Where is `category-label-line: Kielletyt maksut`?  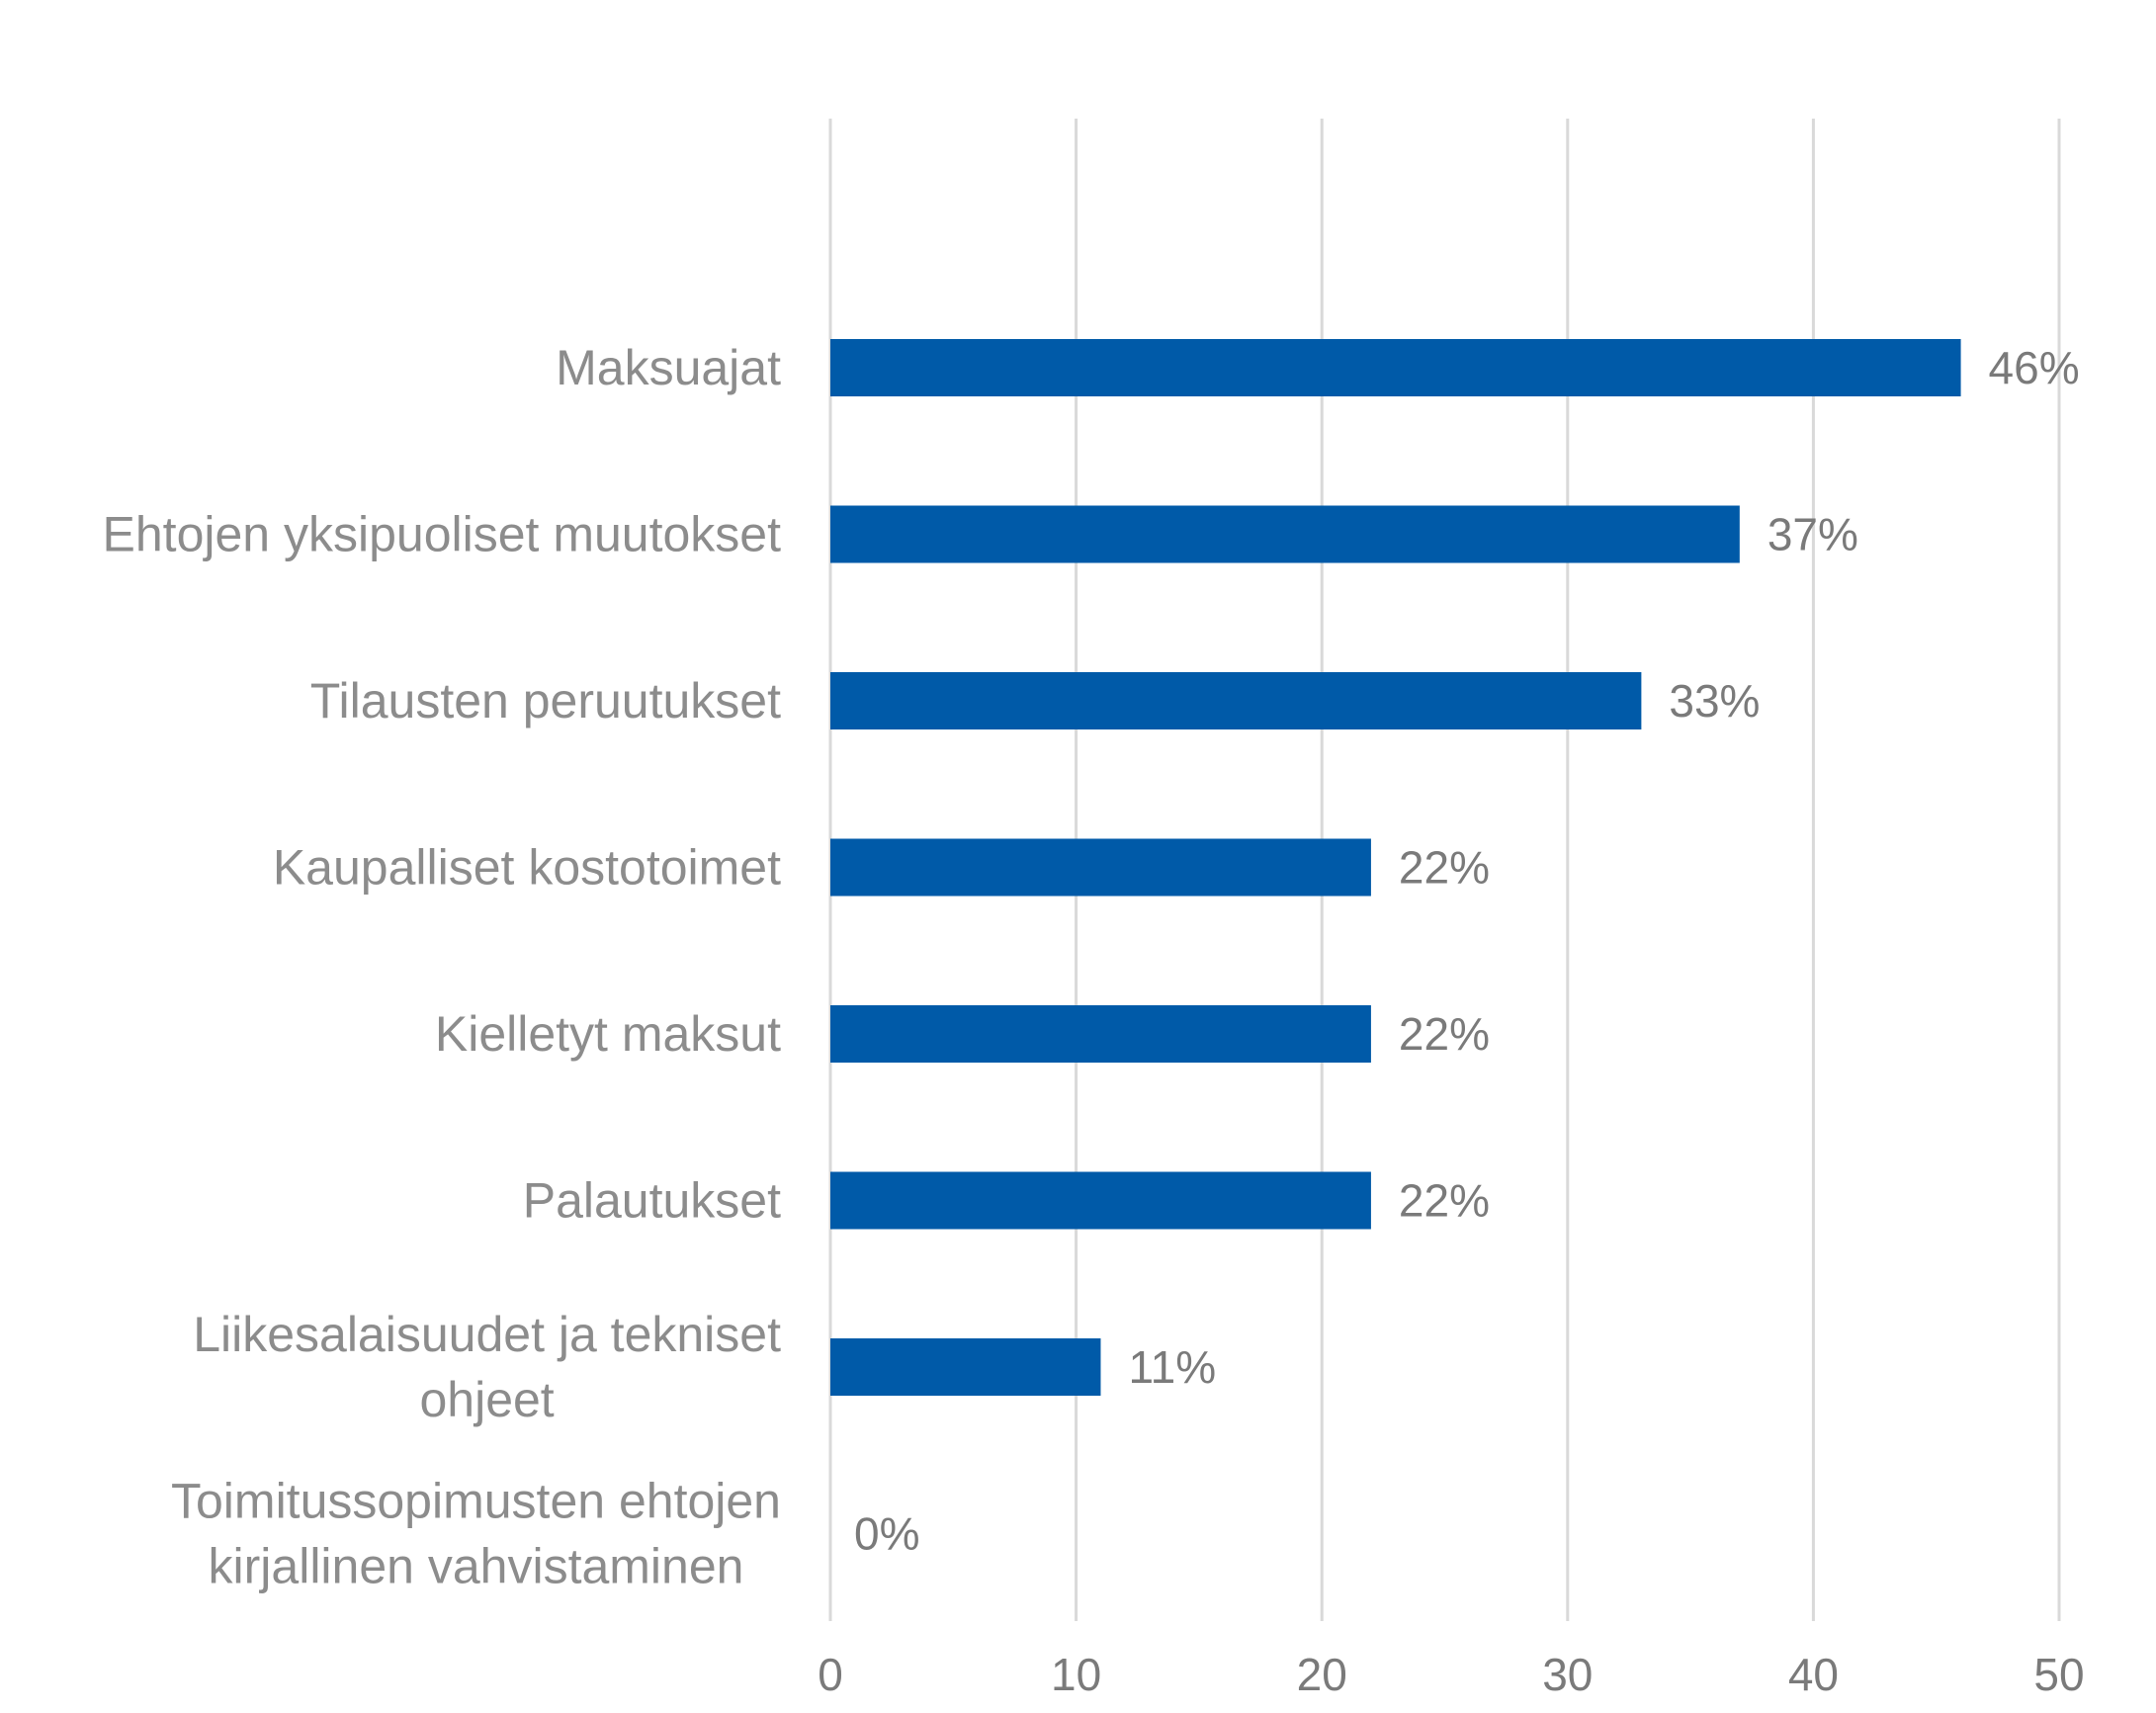
category-label-line: Kielletyt maksut is located at coordinates (608, 1034).